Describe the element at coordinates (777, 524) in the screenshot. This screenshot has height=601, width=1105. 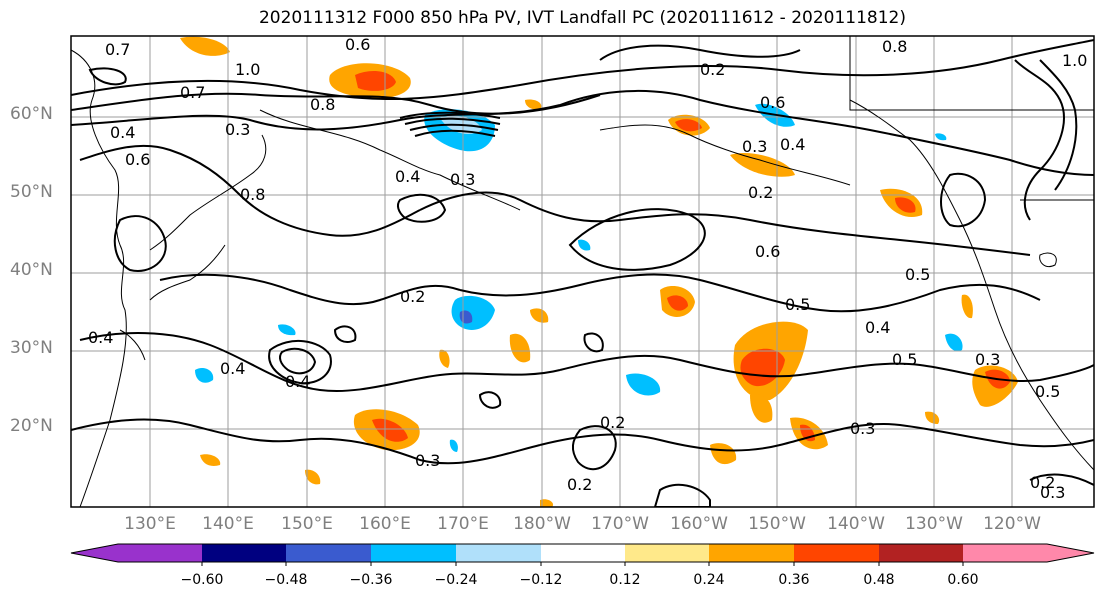
I see `lon-label-150w: 150°W` at that location.